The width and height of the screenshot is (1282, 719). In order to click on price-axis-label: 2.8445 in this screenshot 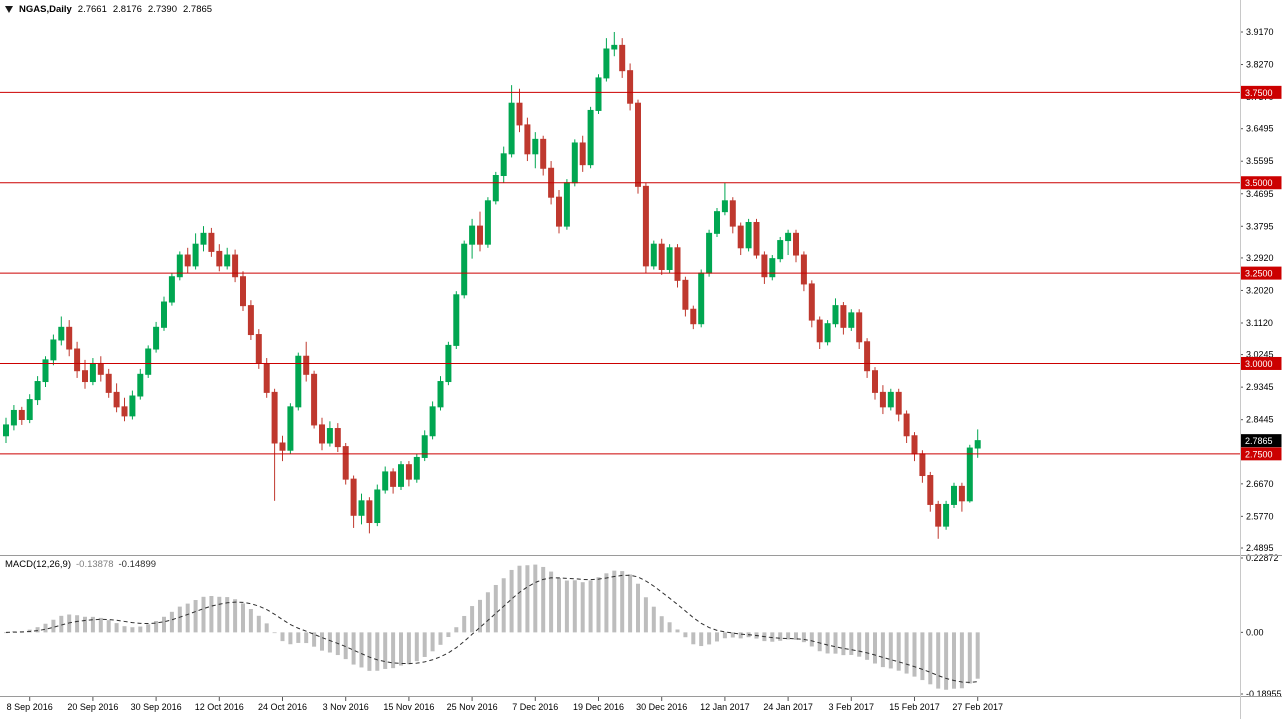, I will do `click(1260, 420)`.